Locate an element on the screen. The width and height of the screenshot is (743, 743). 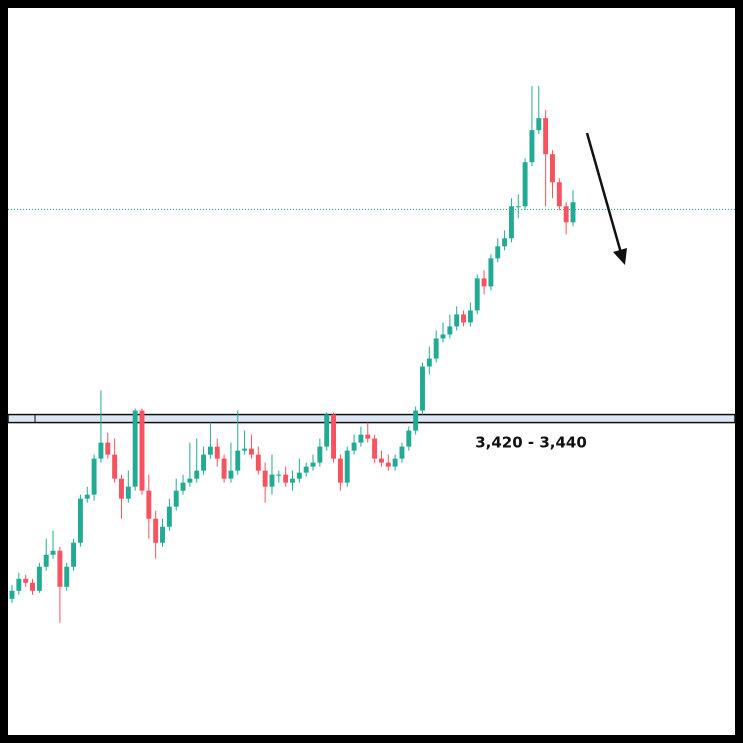
zone-label: 3,420 - 3,440 is located at coordinates (531, 443).